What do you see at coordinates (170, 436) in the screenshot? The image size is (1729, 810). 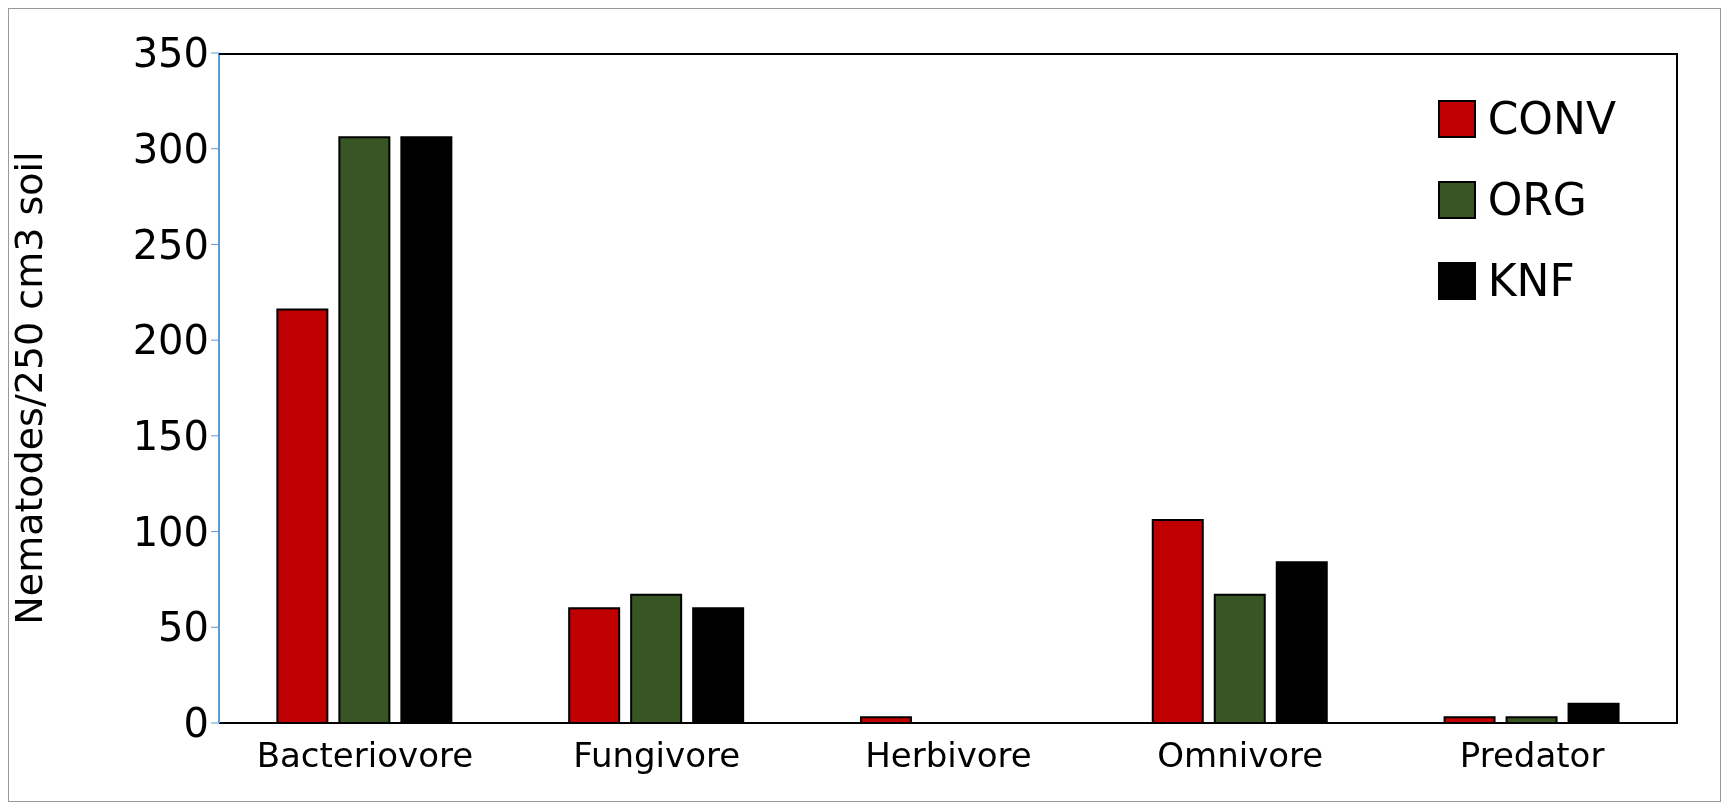 I see `y-tick-label: 150` at bounding box center [170, 436].